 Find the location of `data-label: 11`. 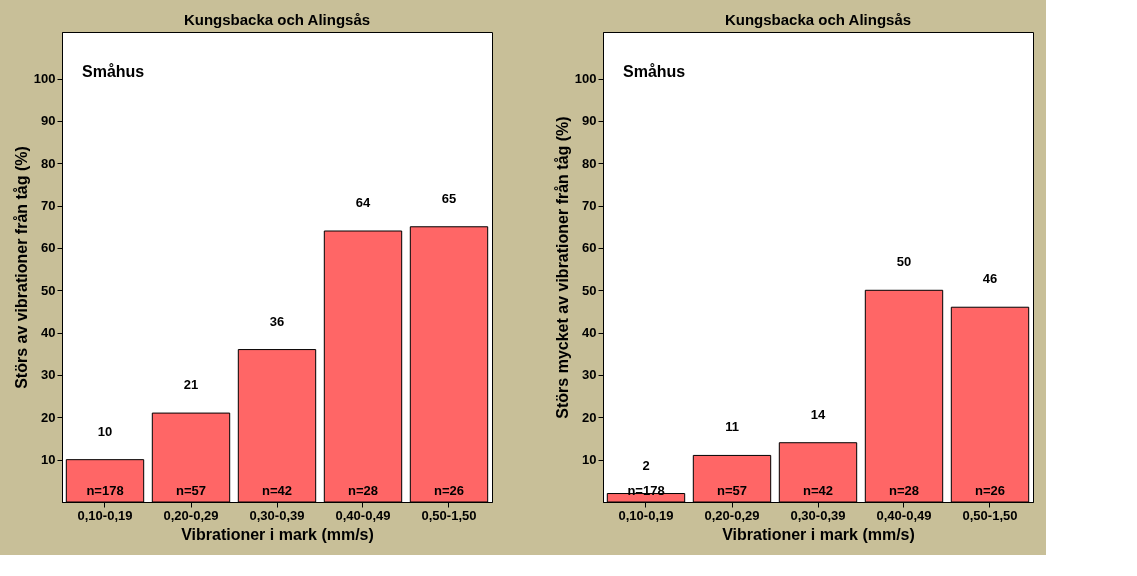

data-label: 11 is located at coordinates (732, 427).